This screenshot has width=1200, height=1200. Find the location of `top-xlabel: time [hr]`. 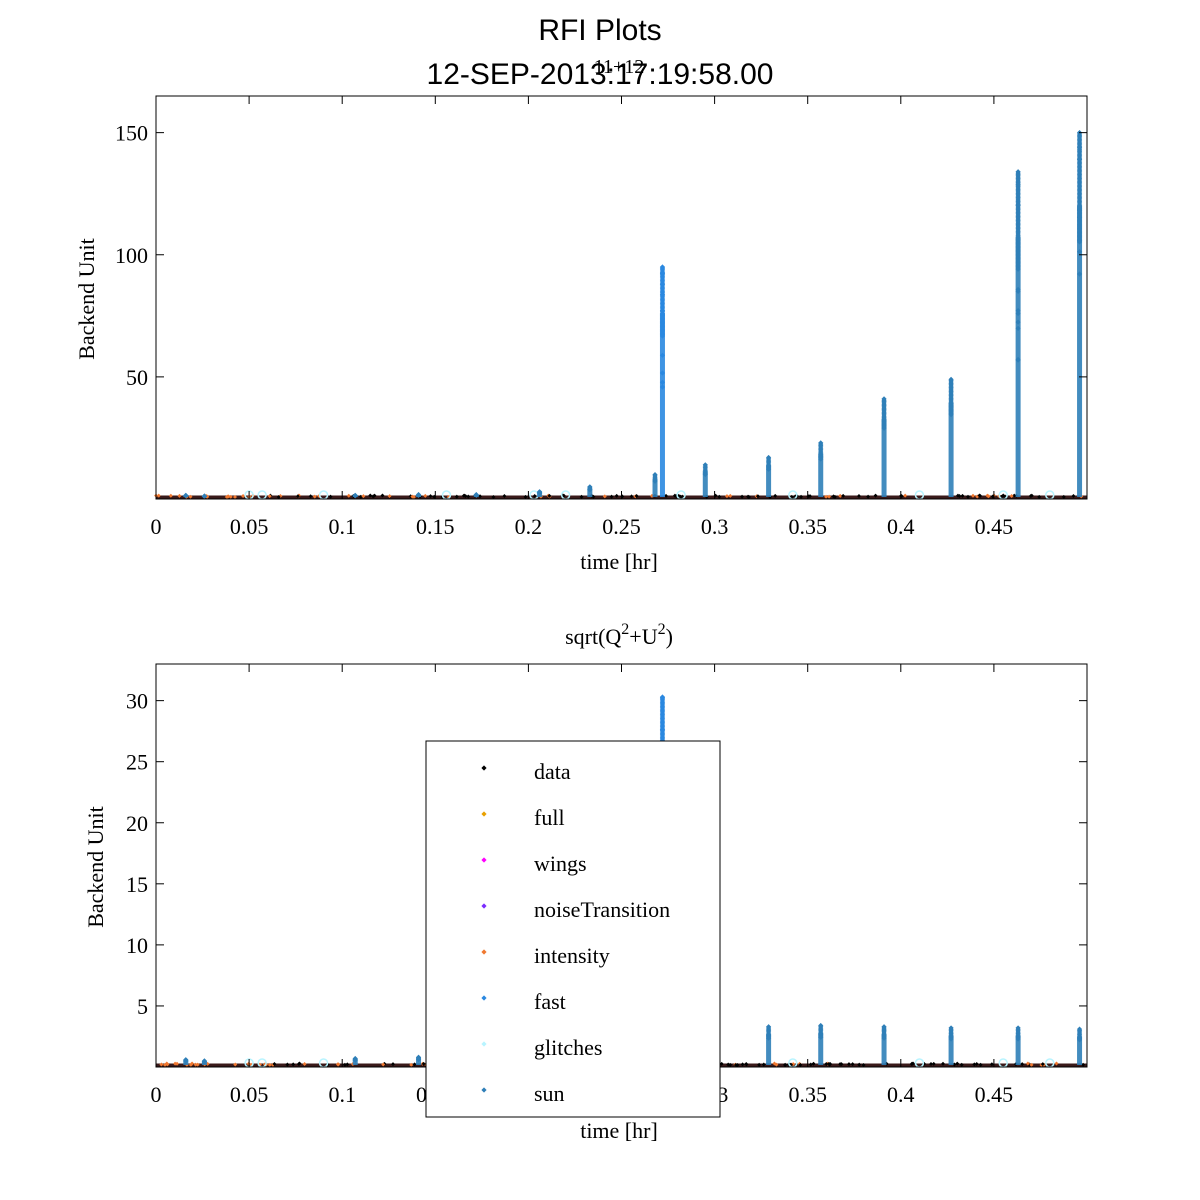

top-xlabel: time [hr] is located at coordinates (619, 561).